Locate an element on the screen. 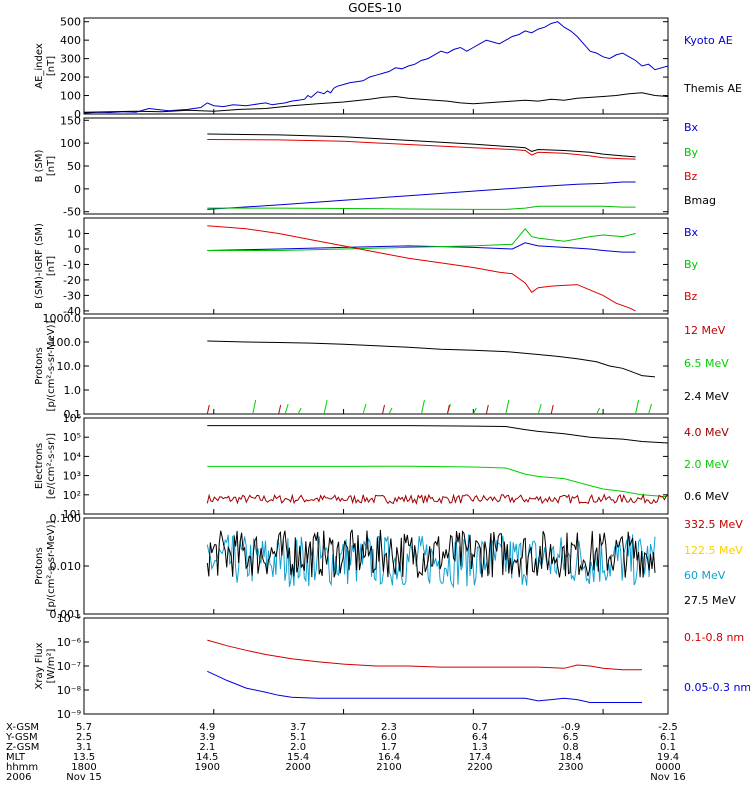 Image resolution: width=750 pixels, height=800 pixels. ephem-value-1-0: 2.5 is located at coordinates (84, 737).